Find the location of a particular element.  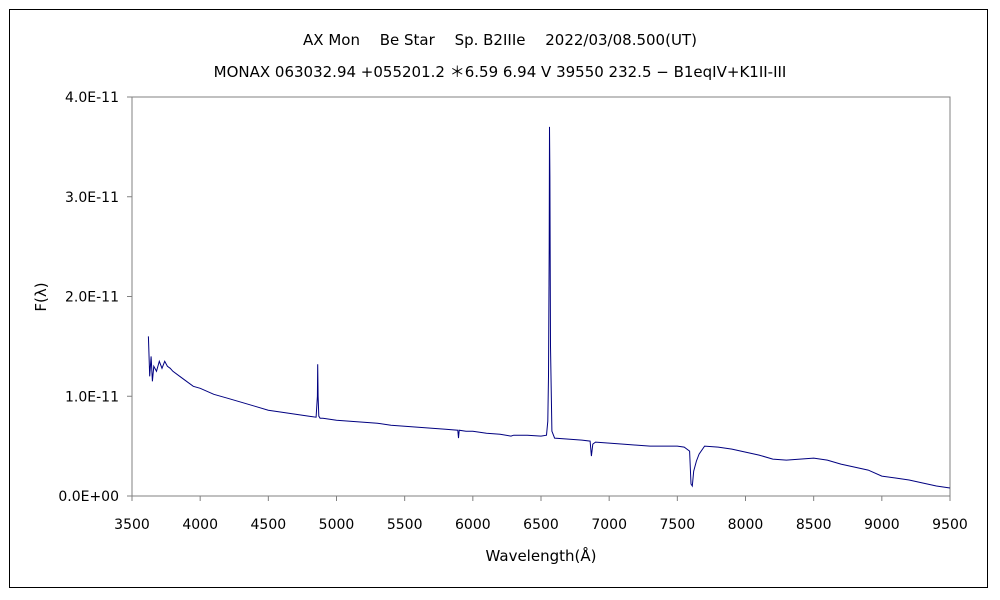

x-tick-label: 3500 is located at coordinates (132, 525).